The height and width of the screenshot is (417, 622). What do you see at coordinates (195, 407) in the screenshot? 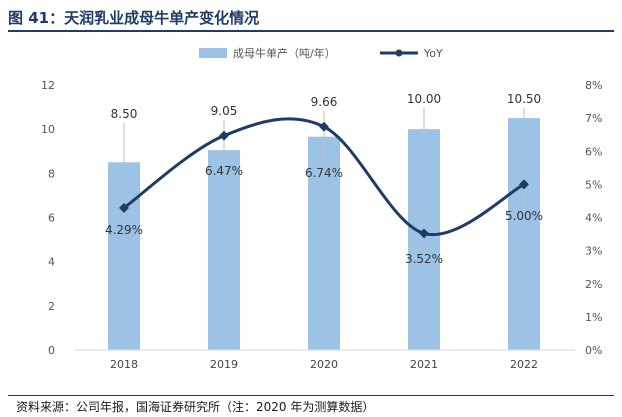
I see `source-note: 资料来源：公司年报，国海证券研究所（注：2020 年为测算数据）` at bounding box center [195, 407].